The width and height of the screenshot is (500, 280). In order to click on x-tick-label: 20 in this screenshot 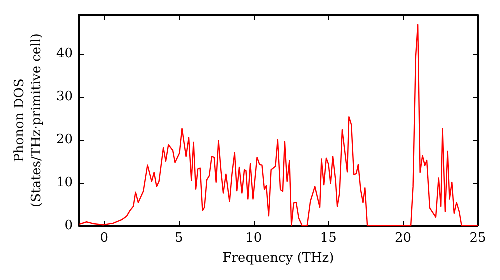, I will do `click(403, 238)`.